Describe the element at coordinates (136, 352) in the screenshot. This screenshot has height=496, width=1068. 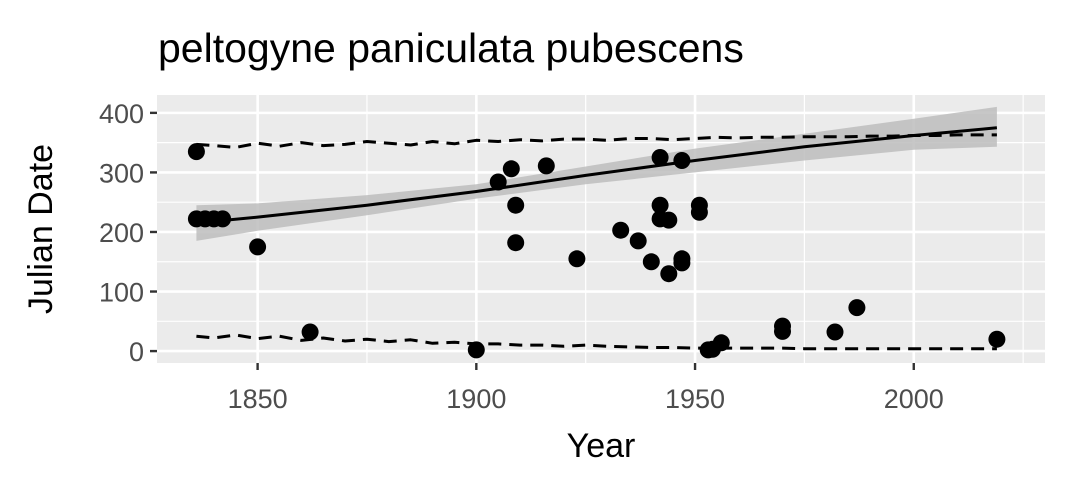
I see `y-tick-label: 0` at that location.